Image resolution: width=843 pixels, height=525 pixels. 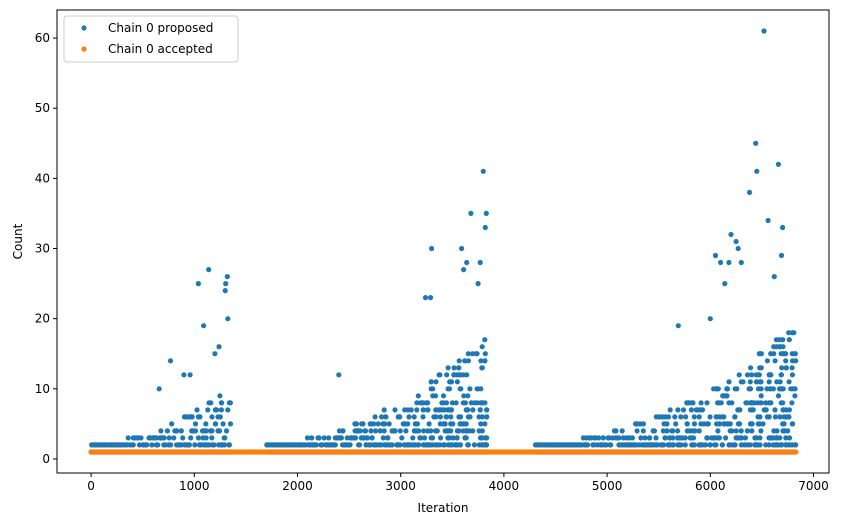 I want to click on x-tick-label: 1000, so click(x=194, y=486).